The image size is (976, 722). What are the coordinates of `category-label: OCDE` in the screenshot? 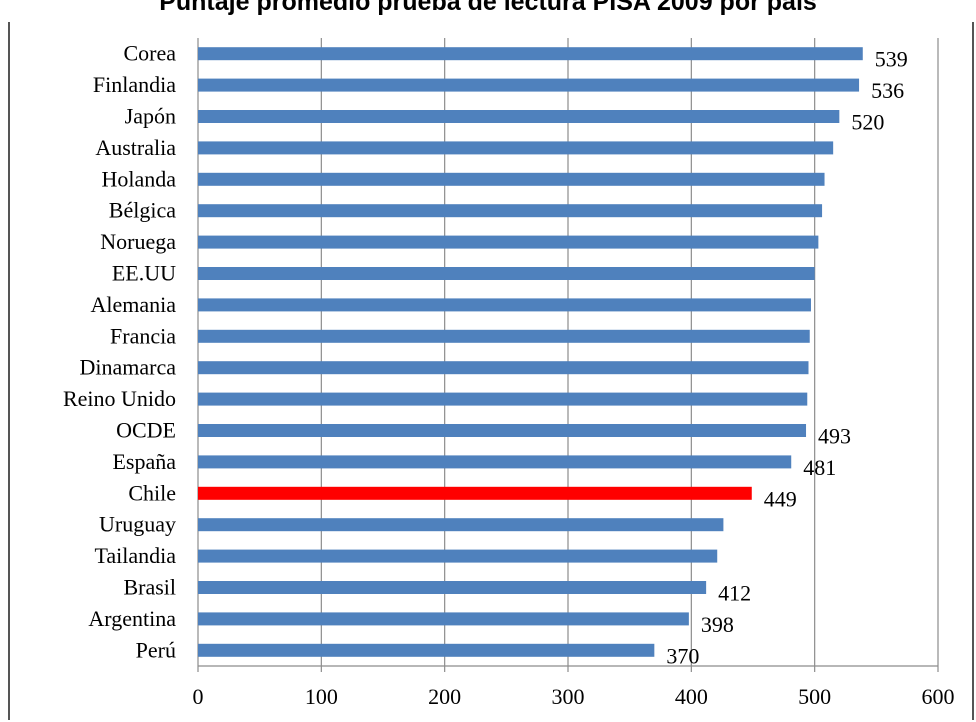 It's located at (146, 430).